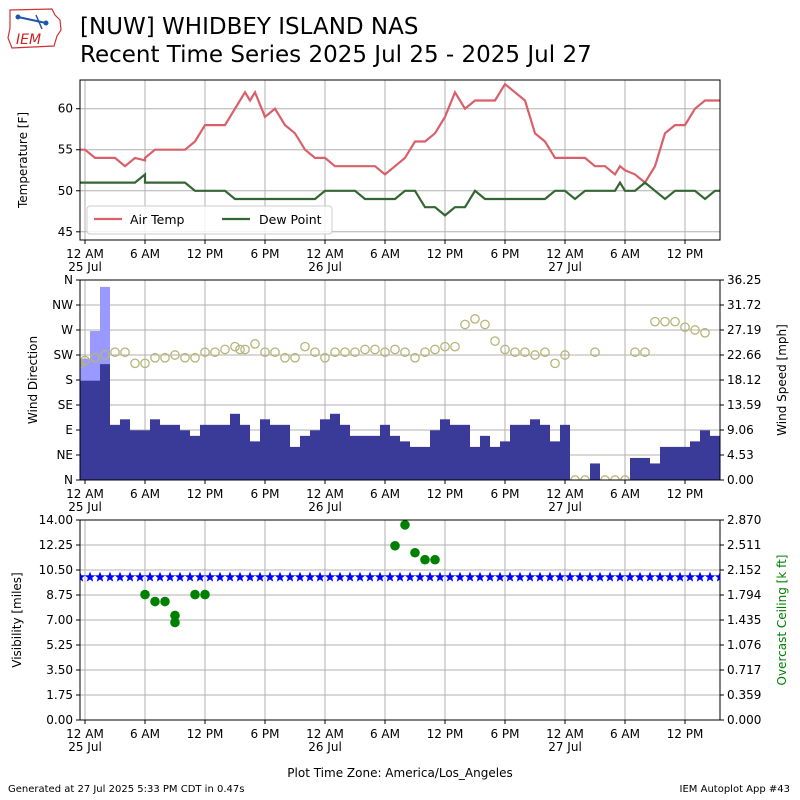 The image size is (800, 800). Describe the element at coordinates (744, 305) in the screenshot. I see `wind-speed-tick-label: 31.72` at that location.